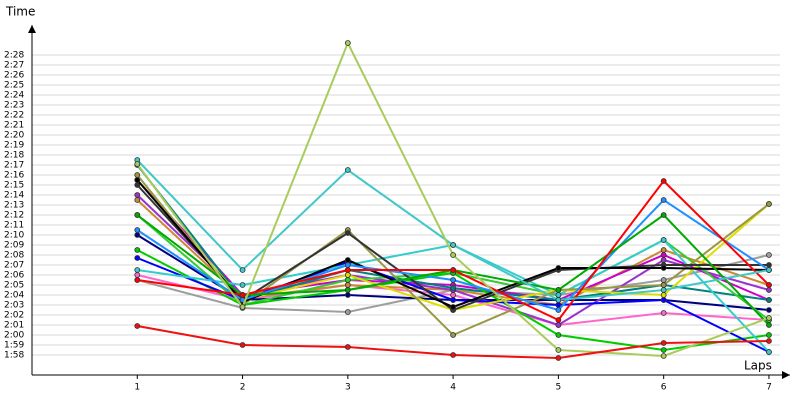 The image size is (800, 400). I want to click on y-tick-label: 2:19, so click(14, 146).